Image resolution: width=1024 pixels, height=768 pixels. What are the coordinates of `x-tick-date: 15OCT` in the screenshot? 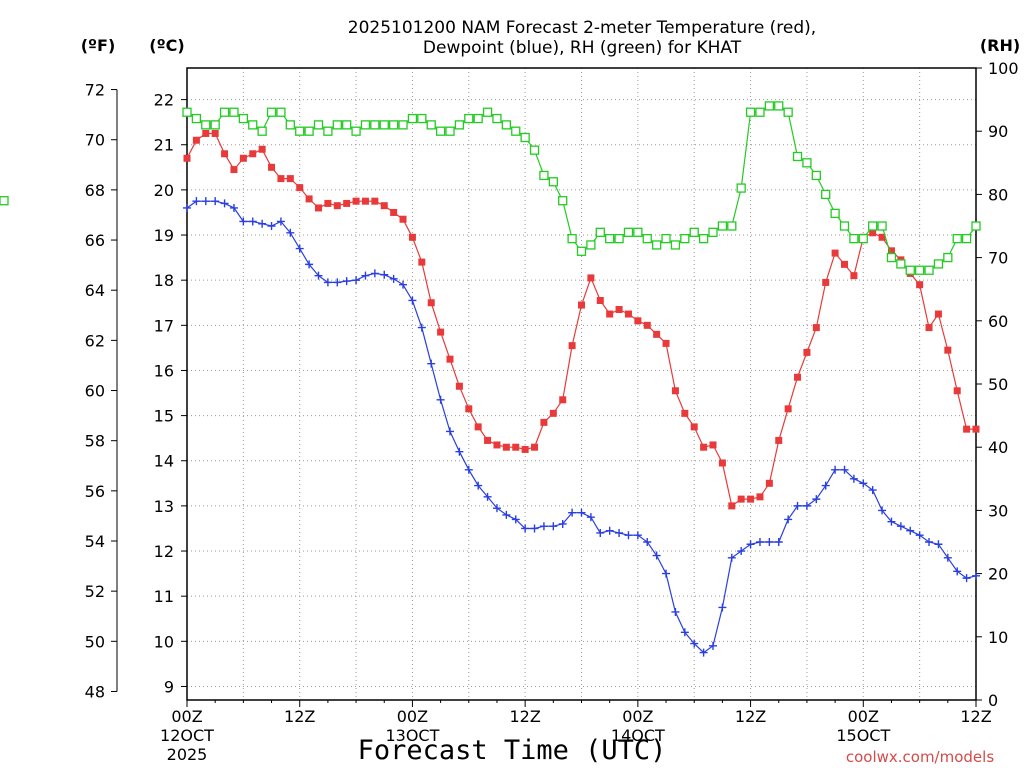 It's located at (863, 735).